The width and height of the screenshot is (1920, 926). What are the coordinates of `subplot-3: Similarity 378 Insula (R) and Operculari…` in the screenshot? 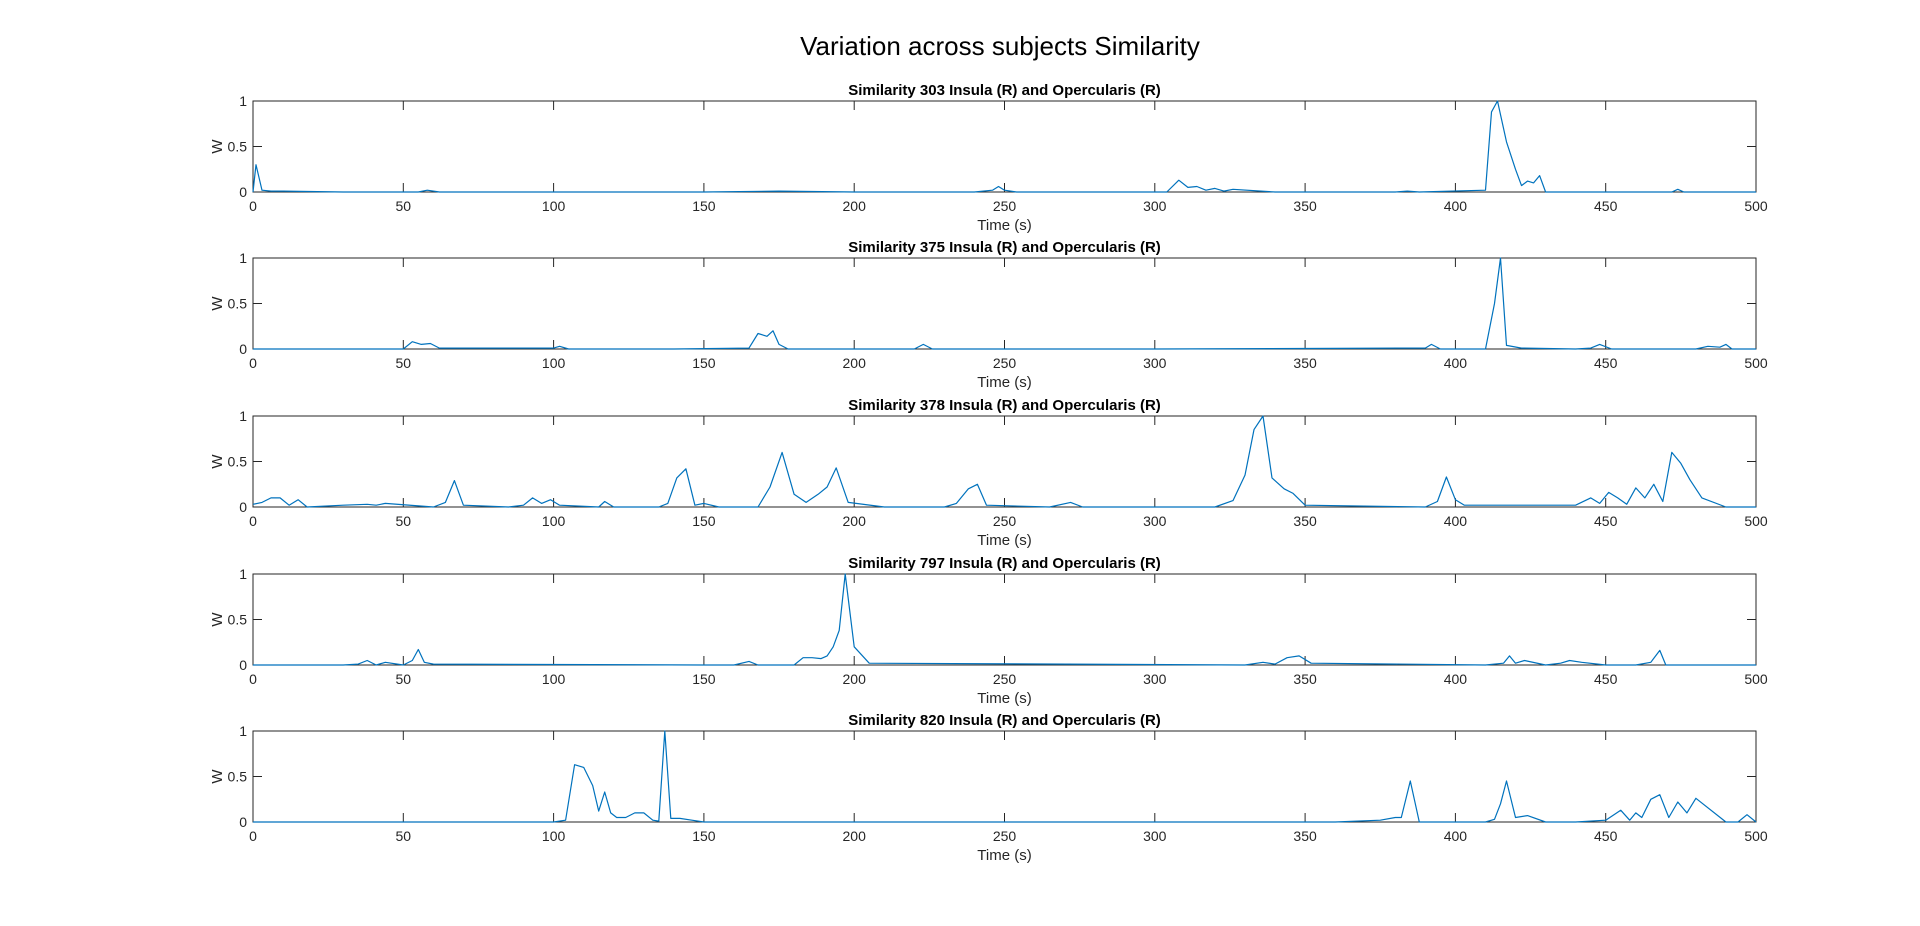 It's located at (988, 473).